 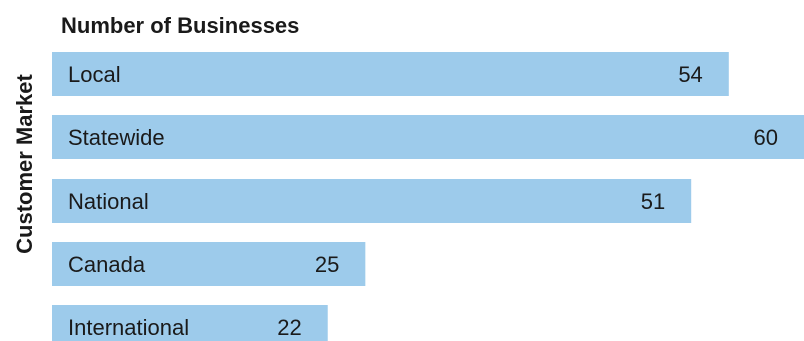 I want to click on bar-international, so click(x=190, y=323).